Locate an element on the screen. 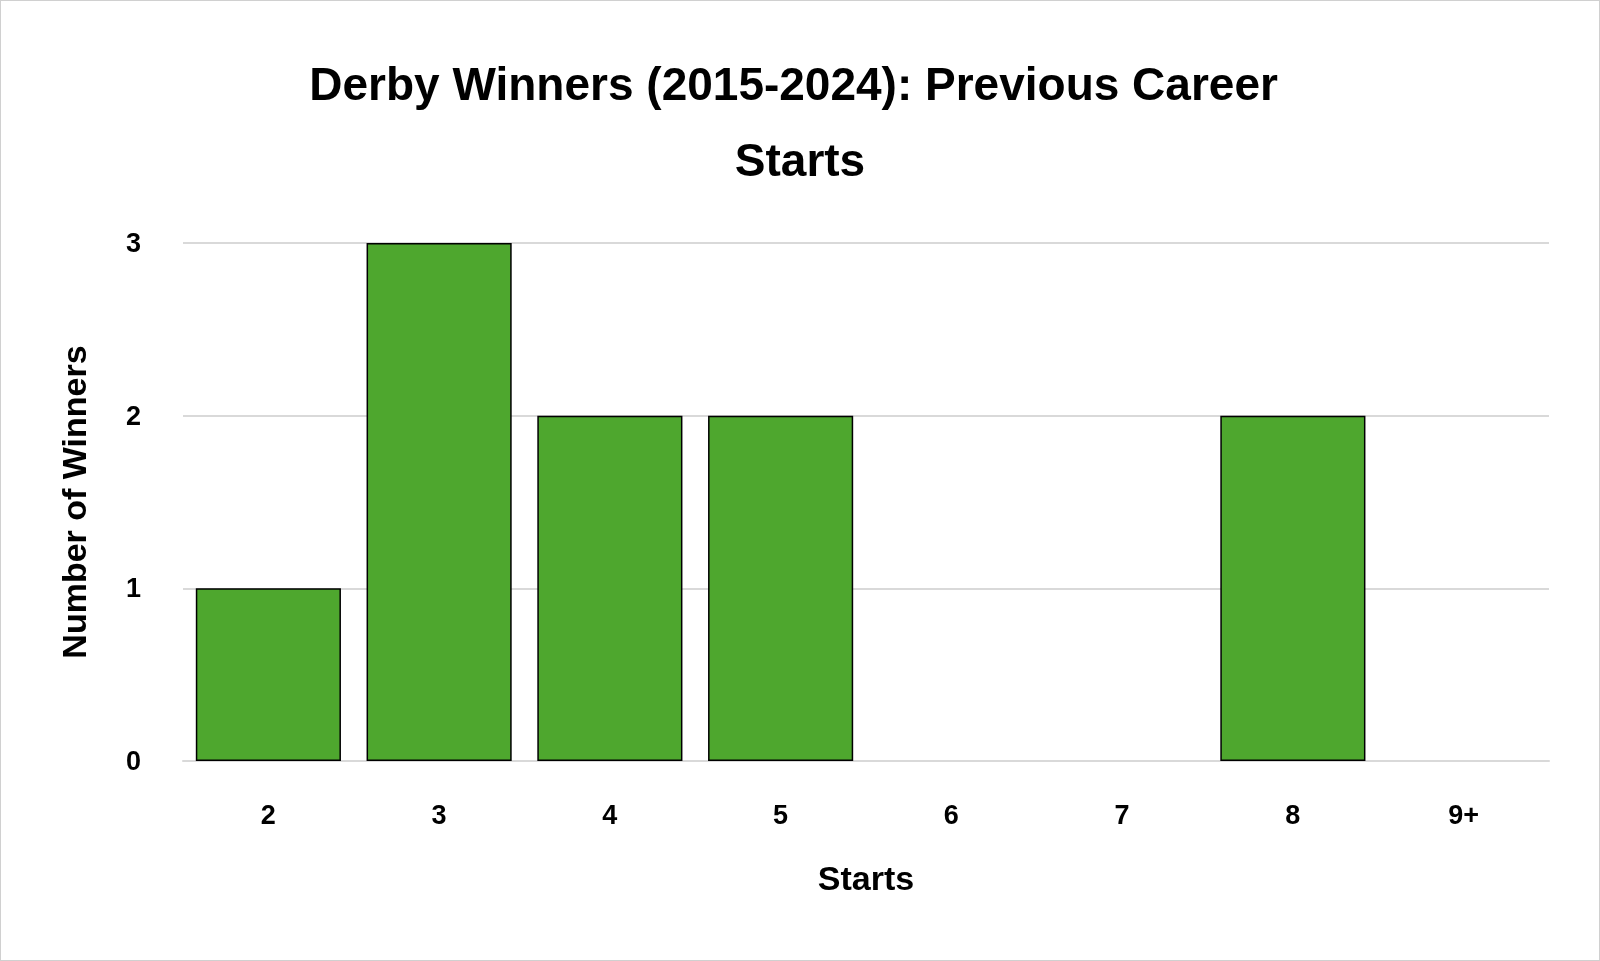 This screenshot has width=1600, height=961. y-tick-label: 2 is located at coordinates (133, 415).